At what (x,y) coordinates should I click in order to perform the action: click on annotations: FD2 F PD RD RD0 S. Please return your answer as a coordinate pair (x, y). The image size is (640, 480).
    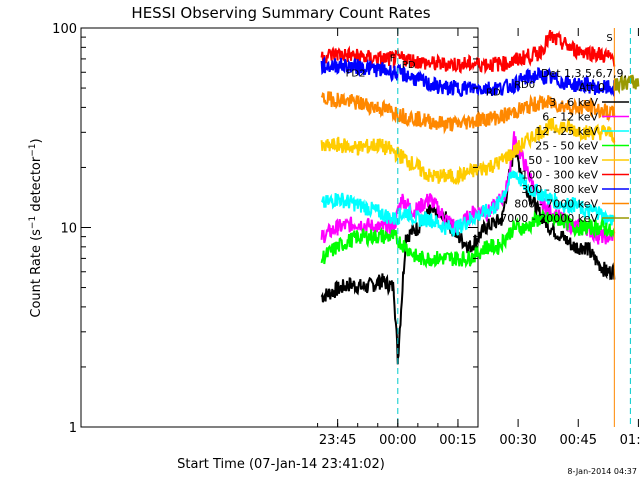
    Looking at the image, I should click on (479, 65).